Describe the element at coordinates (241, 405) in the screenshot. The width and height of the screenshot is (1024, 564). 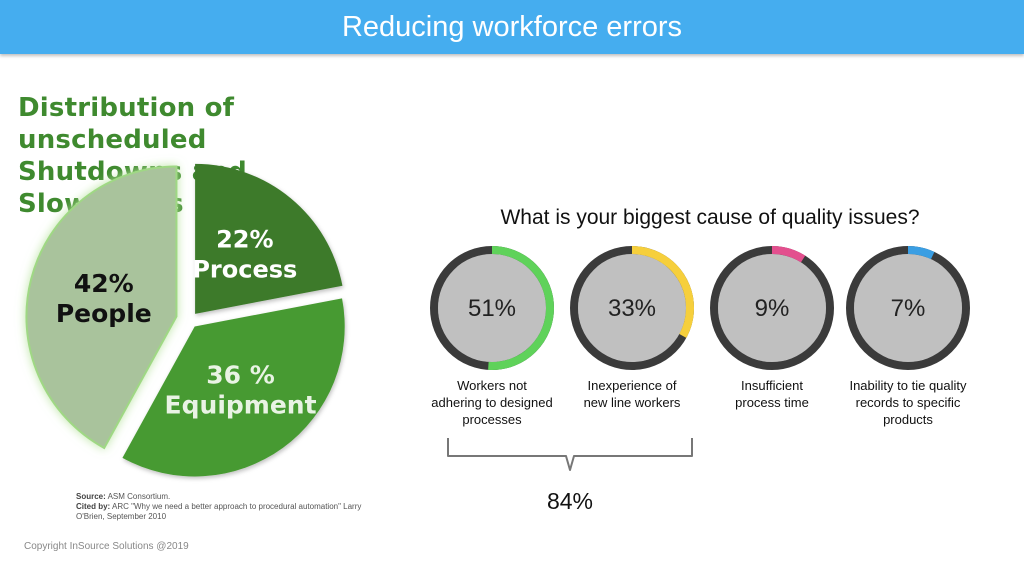
I see `pie-slice-name-equipment: Equipment` at that location.